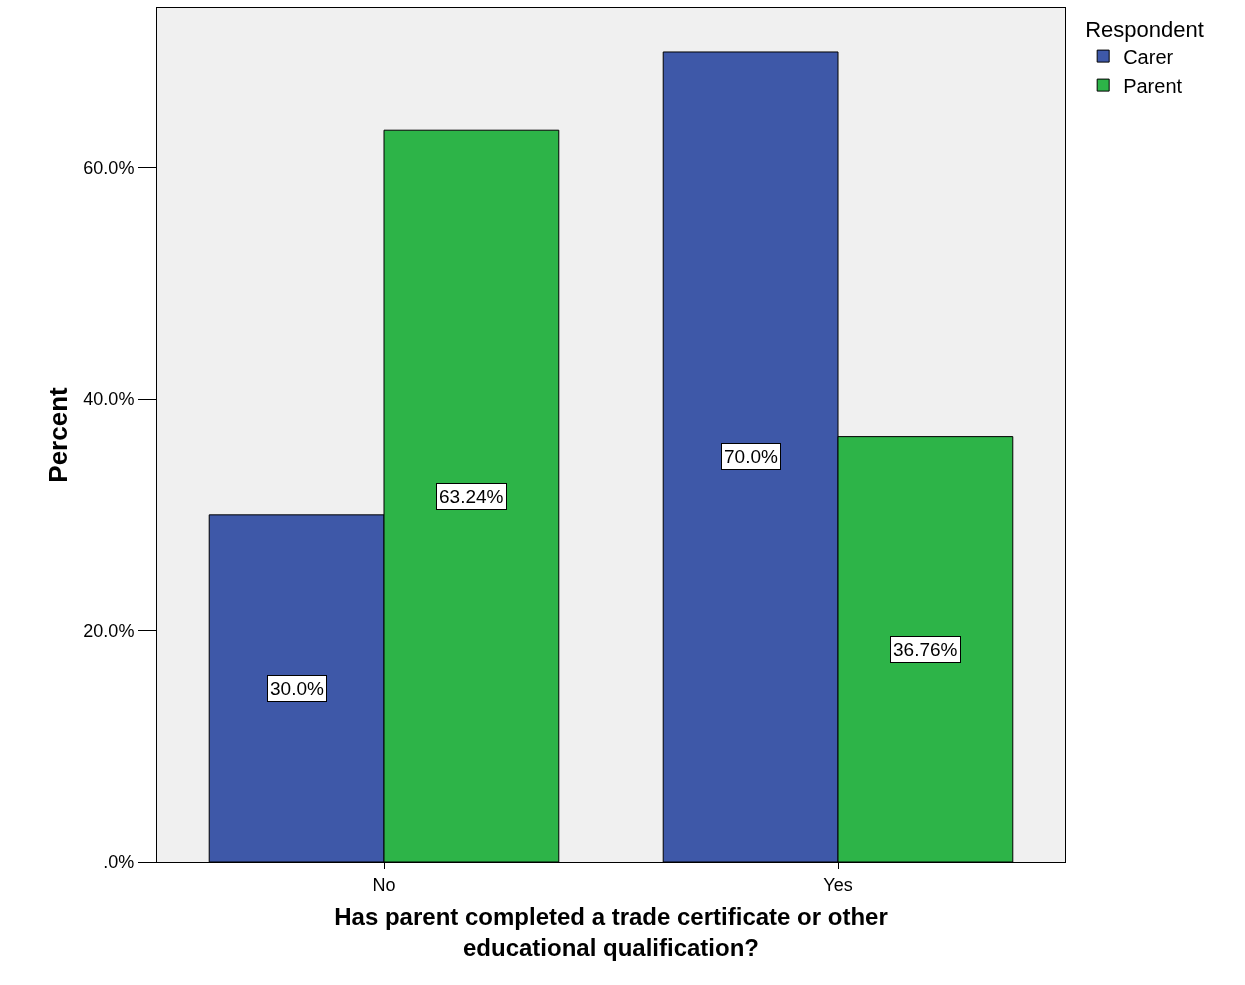 Image resolution: width=1245 pixels, height=985 pixels. I want to click on y-tick-label: 40.0%, so click(109, 399).